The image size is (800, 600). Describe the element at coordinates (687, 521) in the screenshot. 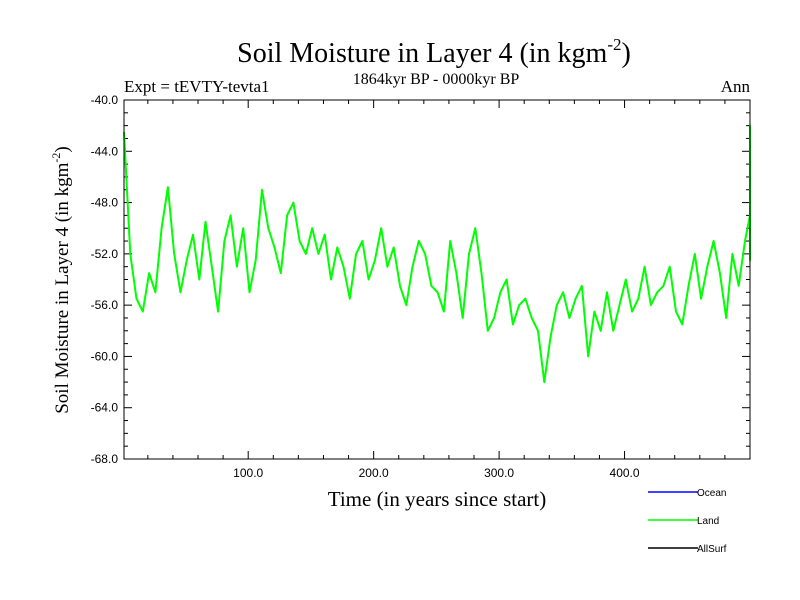

I see `legend: Ocean Land AllSurf` at that location.